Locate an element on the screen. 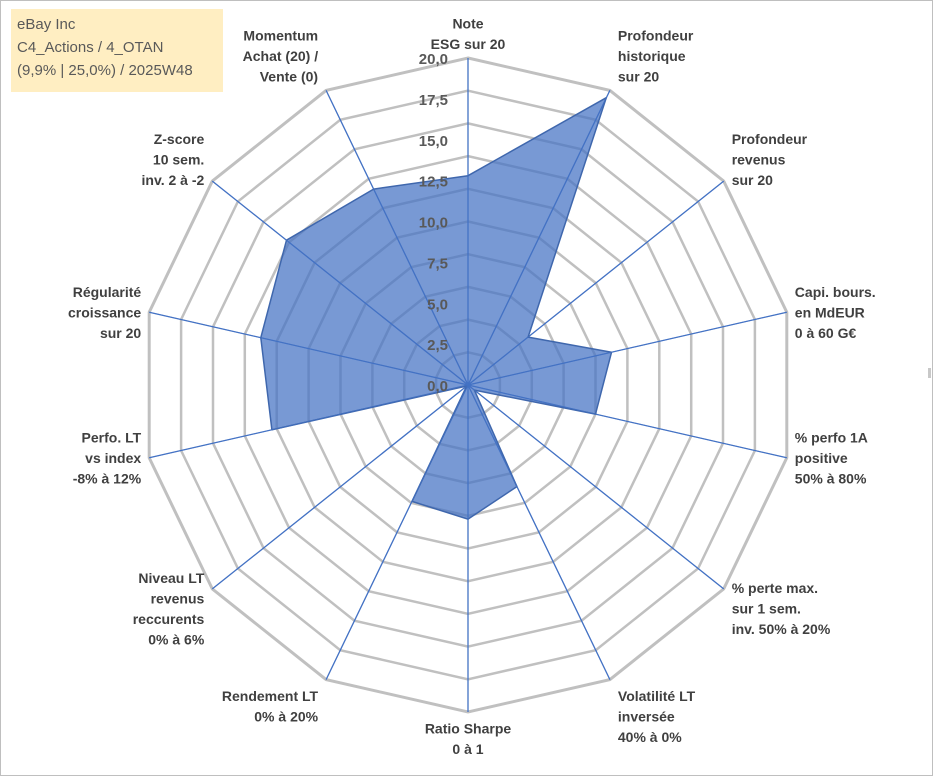  radial-tick-labels: 0,0 2,5 5,0 7,5 10,0 12,5 15,0 17,5 20,0 is located at coordinates (433, 223).